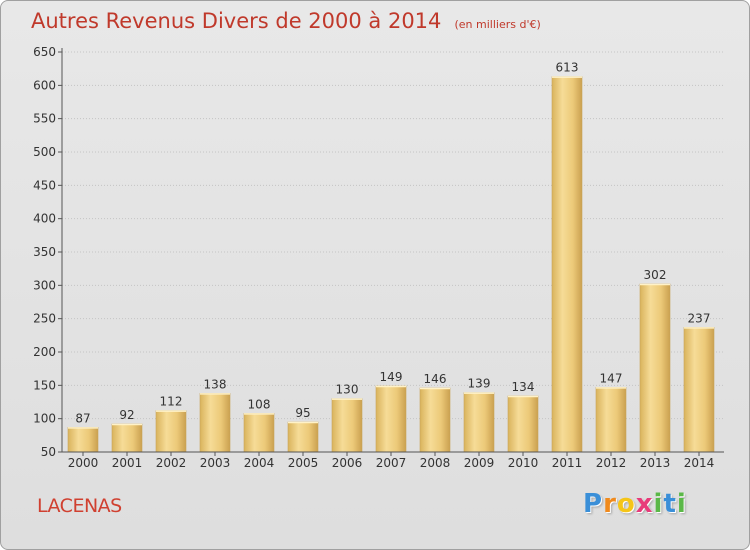 The width and height of the screenshot is (750, 550). Describe the element at coordinates (215, 463) in the screenshot. I see `x-tick-label: 2003` at that location.